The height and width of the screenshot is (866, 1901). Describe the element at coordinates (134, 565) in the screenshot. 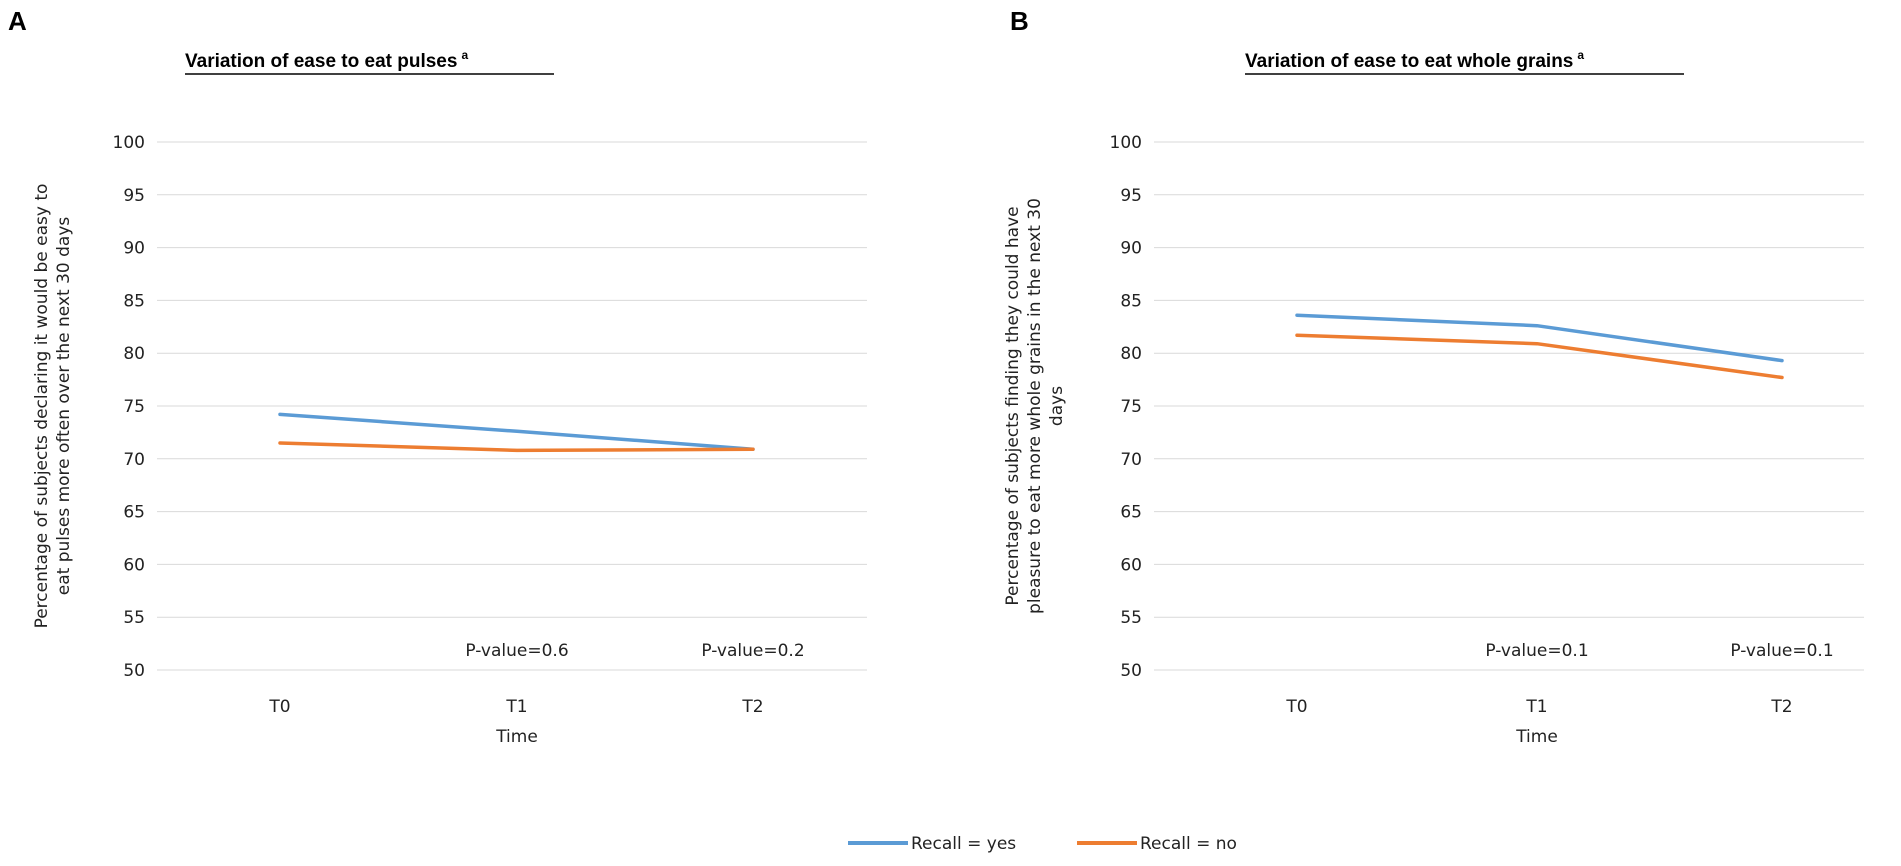

I see `y-tick-label-a-60: 60` at that location.